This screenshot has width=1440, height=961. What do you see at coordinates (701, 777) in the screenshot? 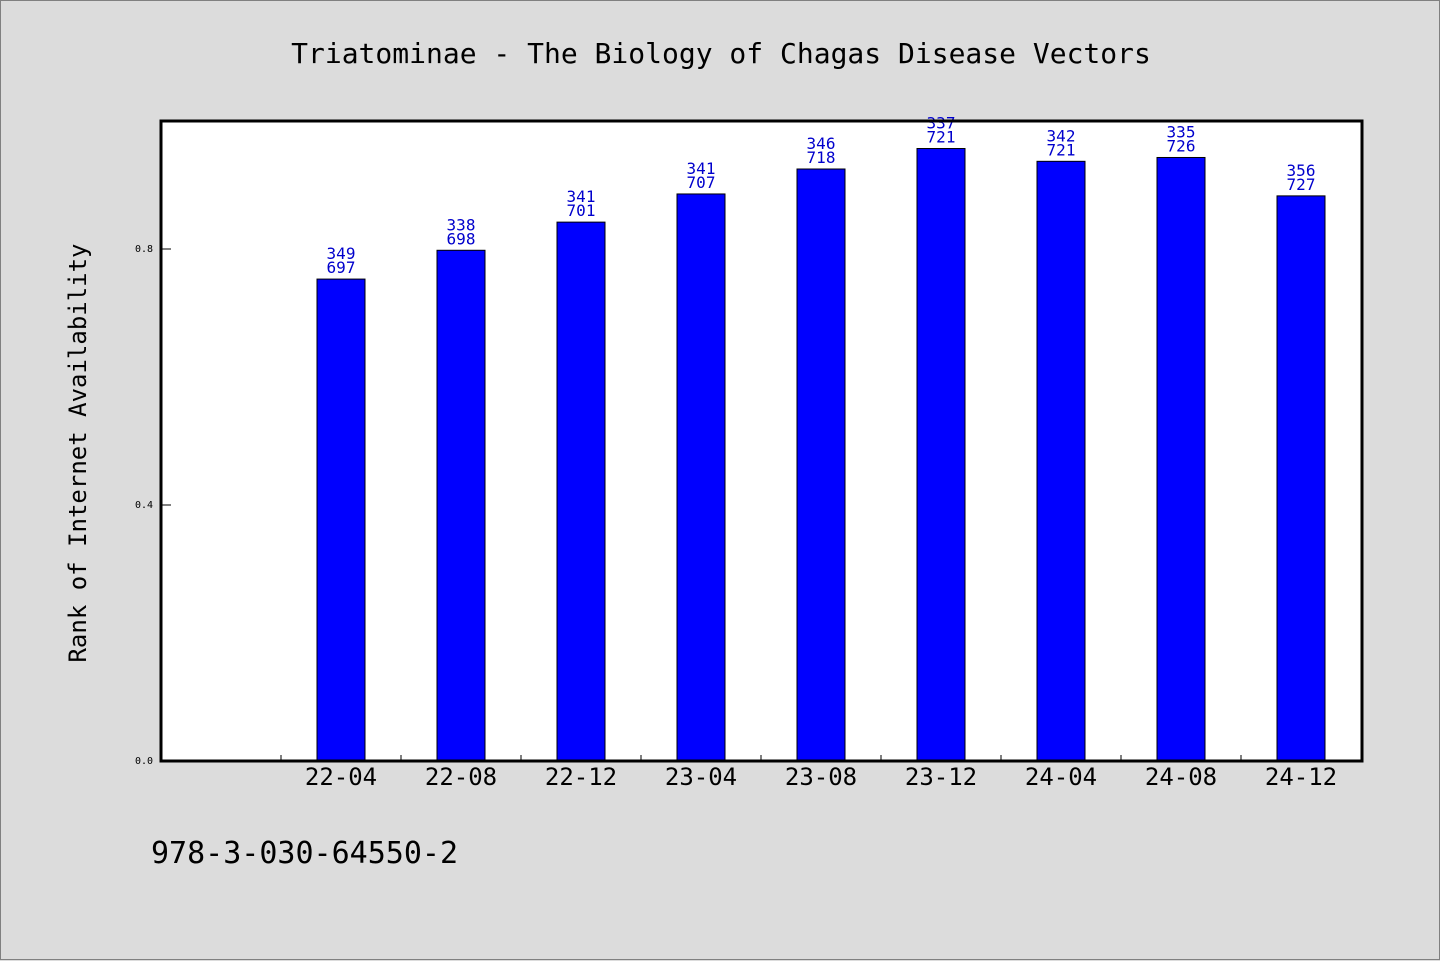
I see `x-tick-label: 23-04` at bounding box center [701, 777].